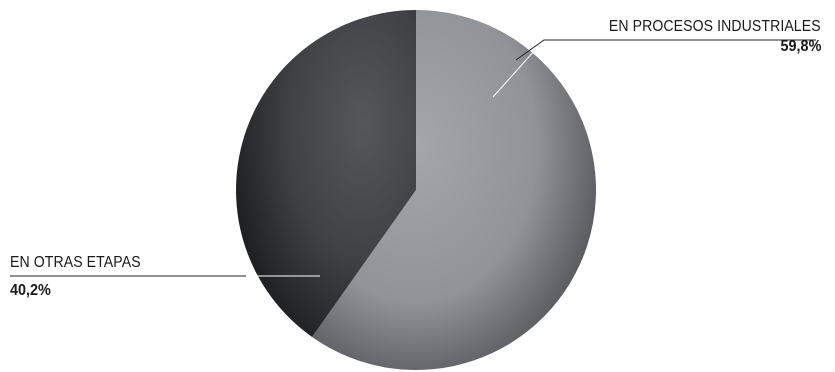 Image resolution: width=835 pixels, height=372 pixels. Describe the element at coordinates (665, 50) in the screenshot. I see `leader-line-outer-en-procesos-industriales` at that location.